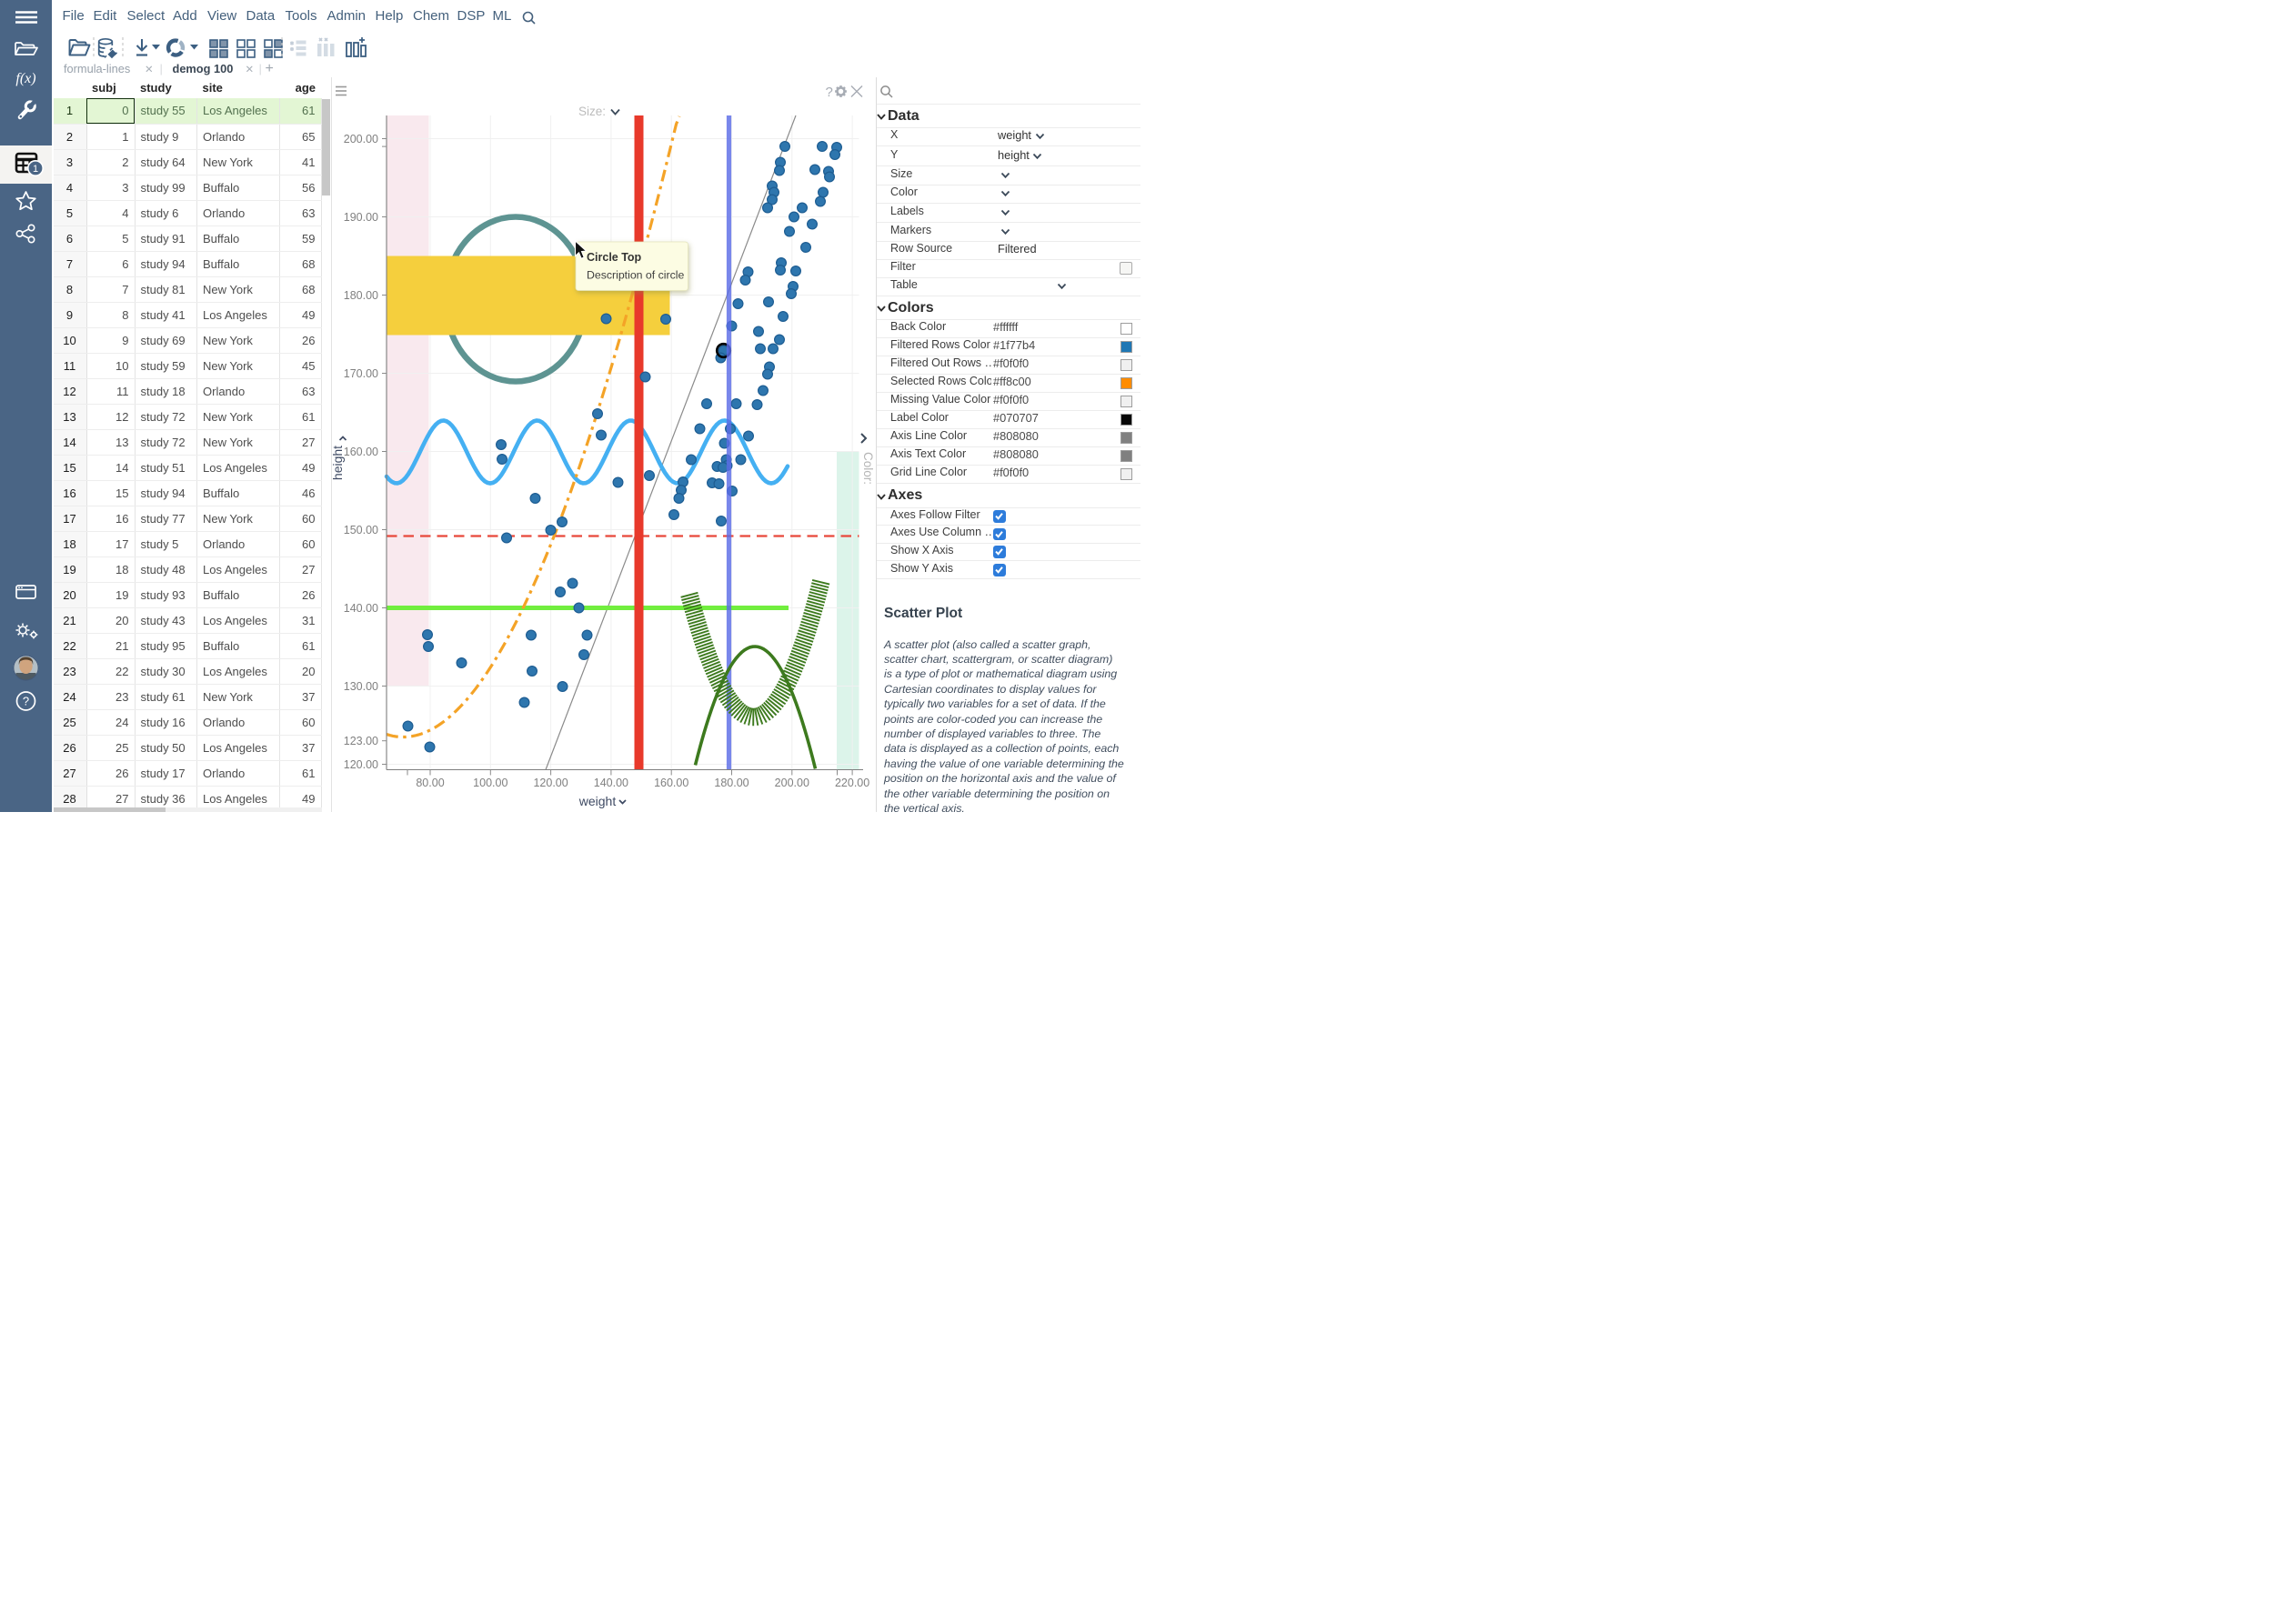 The width and height of the screenshot is (2281, 1624). What do you see at coordinates (430, 783) in the screenshot?
I see `svg-text: 80.00` at bounding box center [430, 783].